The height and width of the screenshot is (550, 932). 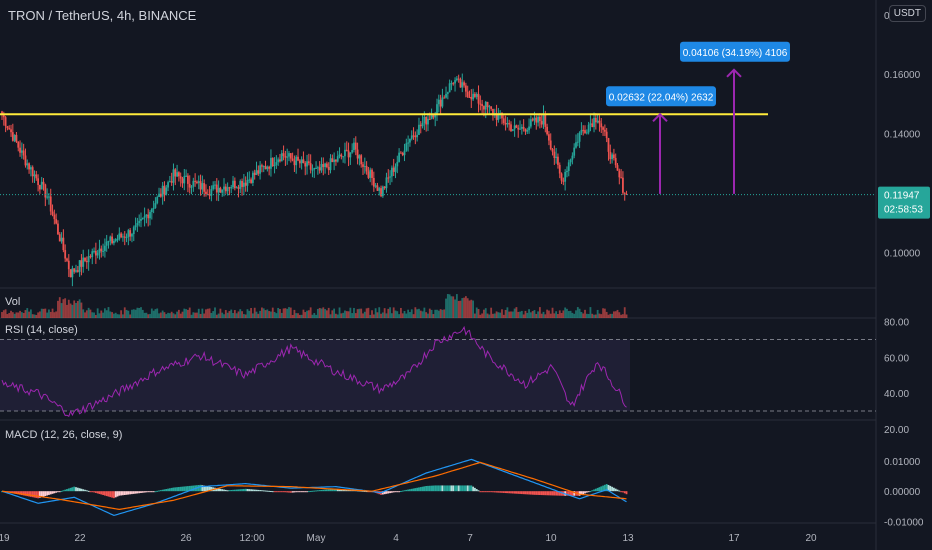 What do you see at coordinates (896, 430) in the screenshot?
I see `rsi-tick-label: 20.00` at bounding box center [896, 430].